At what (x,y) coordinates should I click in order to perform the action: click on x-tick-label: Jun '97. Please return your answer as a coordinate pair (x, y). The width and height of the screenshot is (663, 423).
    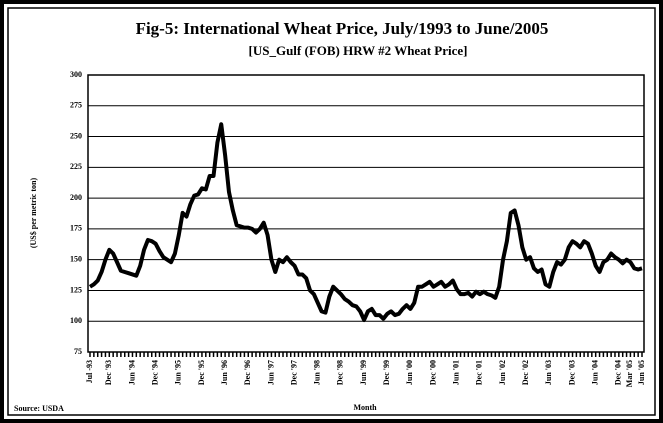
    Looking at the image, I should click on (270, 372).